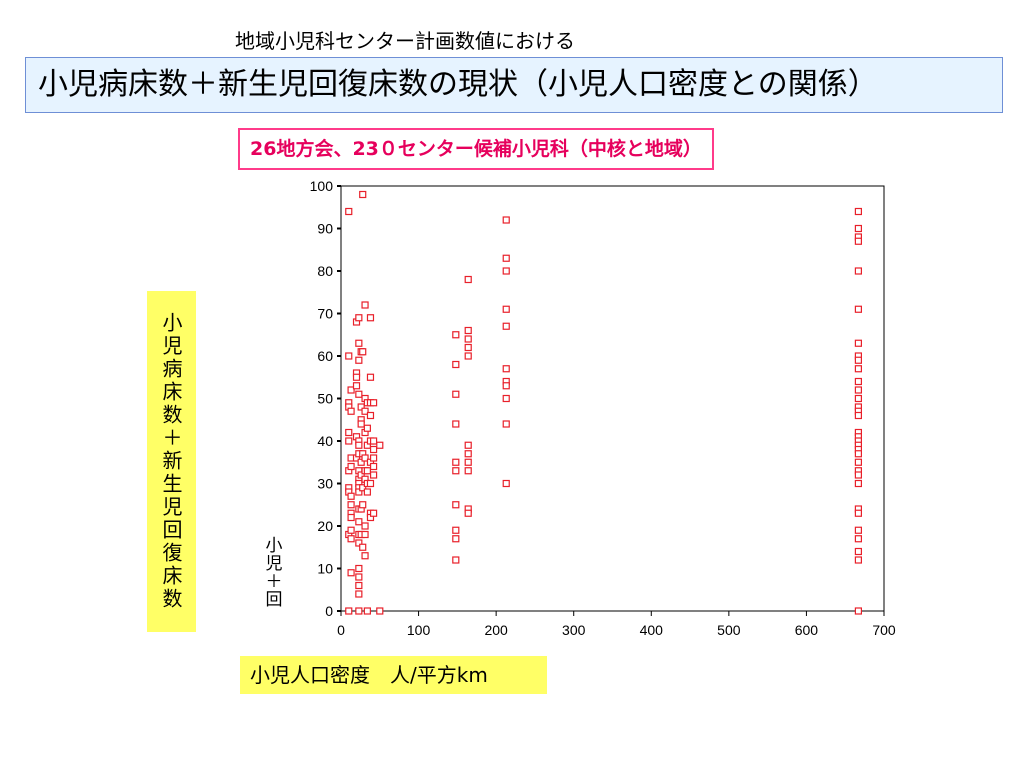 The height and width of the screenshot is (768, 1024). Describe the element at coordinates (514, 85) in the screenshot. I see `page-title: 小児病床数＋新生児回復床数の現状（小児人口密度との関係）` at that location.